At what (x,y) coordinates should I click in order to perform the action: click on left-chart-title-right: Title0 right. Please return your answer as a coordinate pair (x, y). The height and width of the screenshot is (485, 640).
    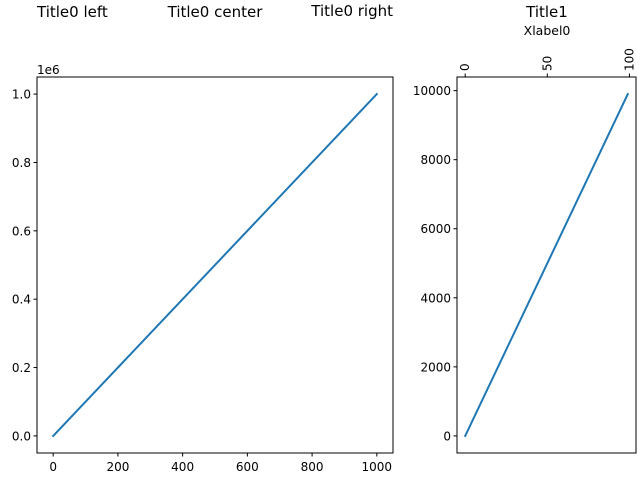
    Looking at the image, I should click on (351, 11).